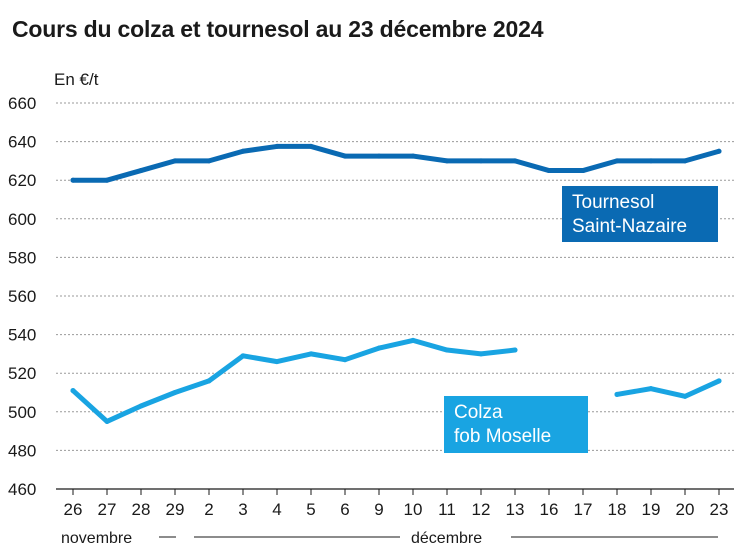 The width and height of the screenshot is (747, 558). Describe the element at coordinates (502, 436) in the screenshot. I see `series-label-text: fob Moselle` at that location.